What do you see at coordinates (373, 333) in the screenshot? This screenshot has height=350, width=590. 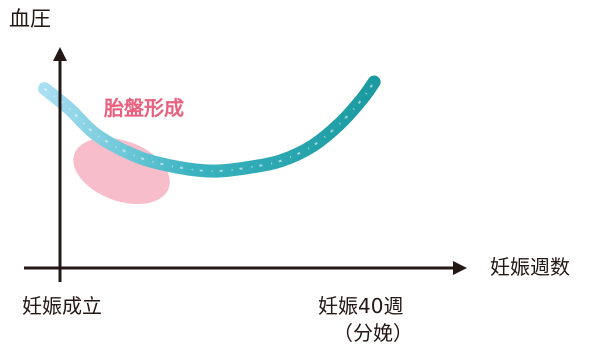 I see `x-tick-sublabel-delivery: （分娩）` at bounding box center [373, 333].